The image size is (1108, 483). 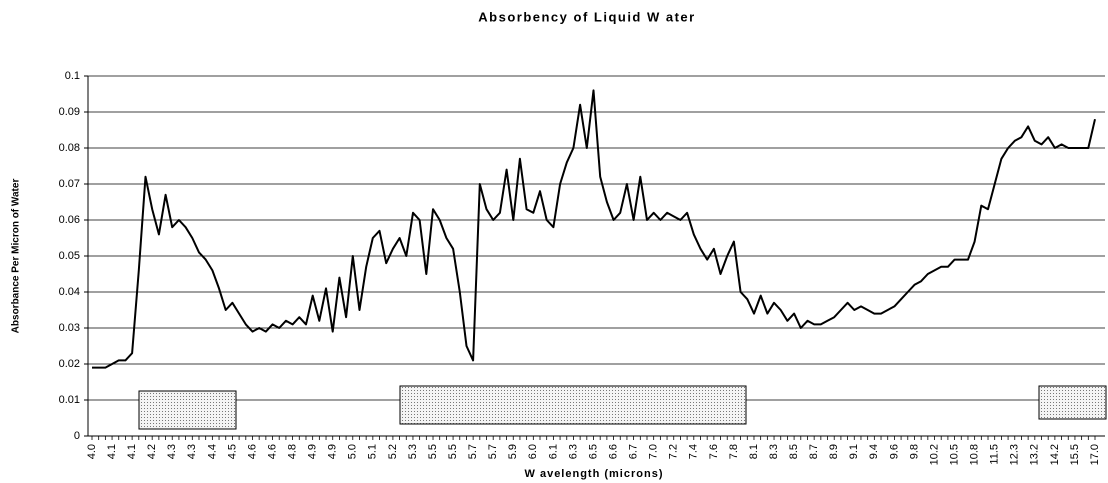 I want to click on x-tick-label: 6.5, so click(x=593, y=451).